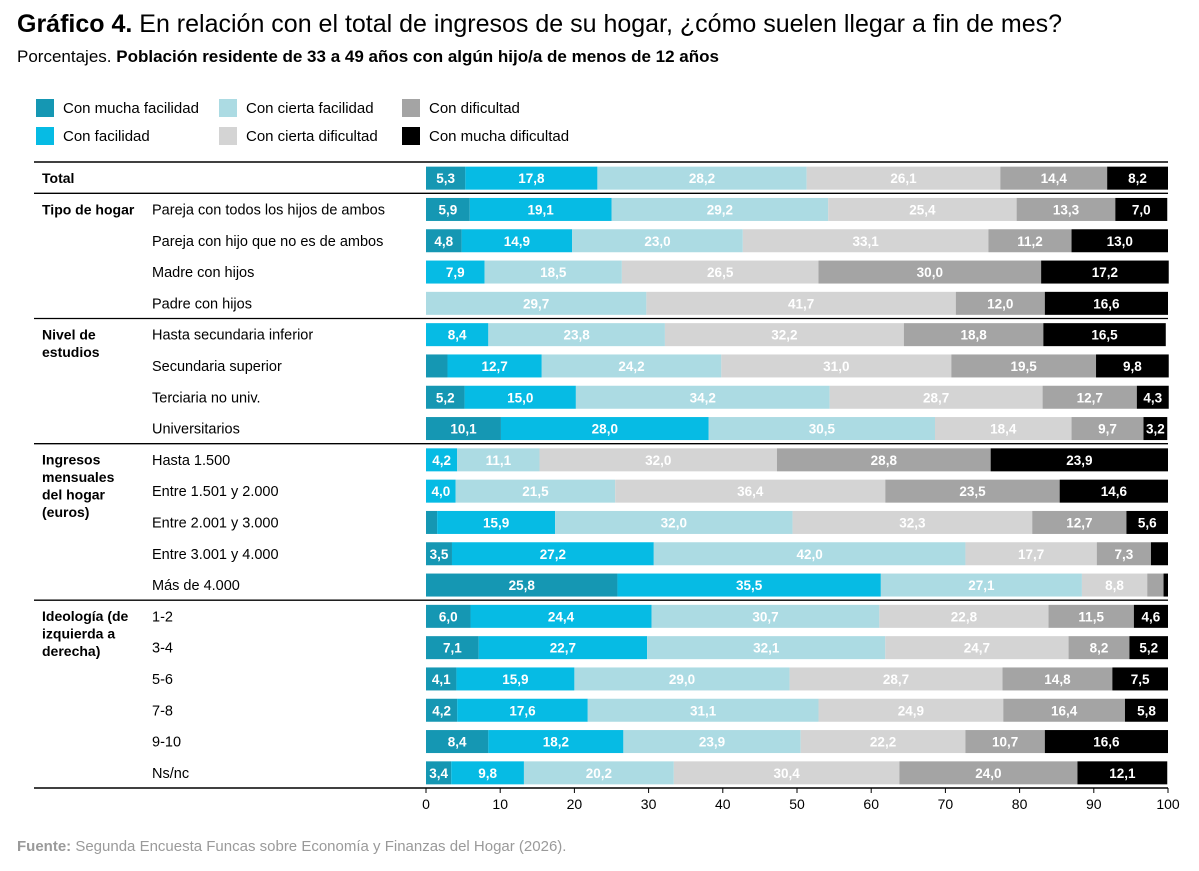 This screenshot has height=871, width=1199. What do you see at coordinates (1064, 710) in the screenshot?
I see `data-label: 16,4` at bounding box center [1064, 710].